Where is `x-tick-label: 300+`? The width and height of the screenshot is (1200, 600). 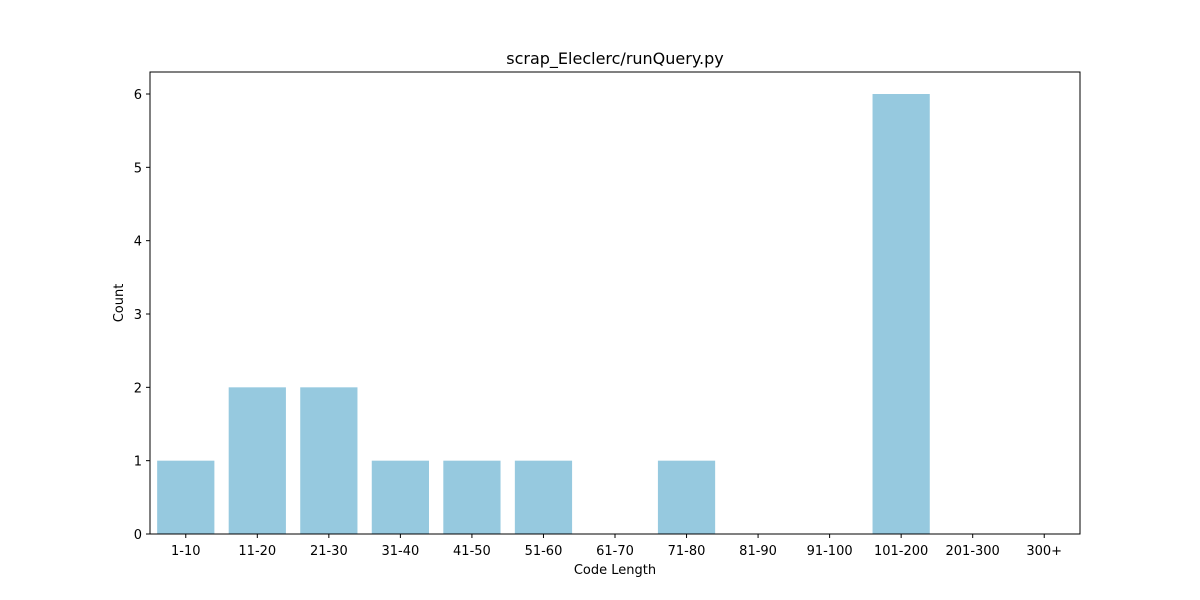
x-tick-label: 300+ is located at coordinates (1044, 551).